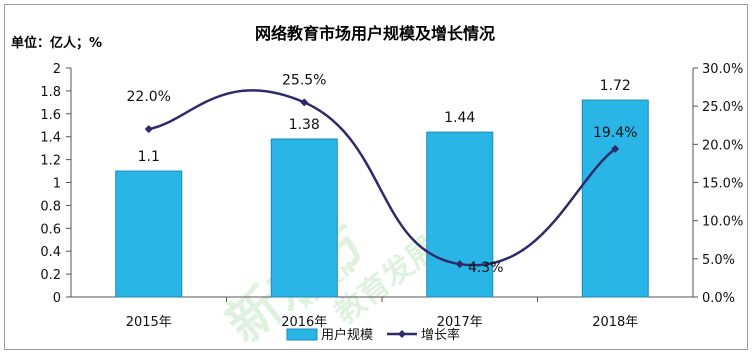 This screenshot has height=354, width=752. I want to click on y-right-tick-label: 20.0%, so click(722, 145).